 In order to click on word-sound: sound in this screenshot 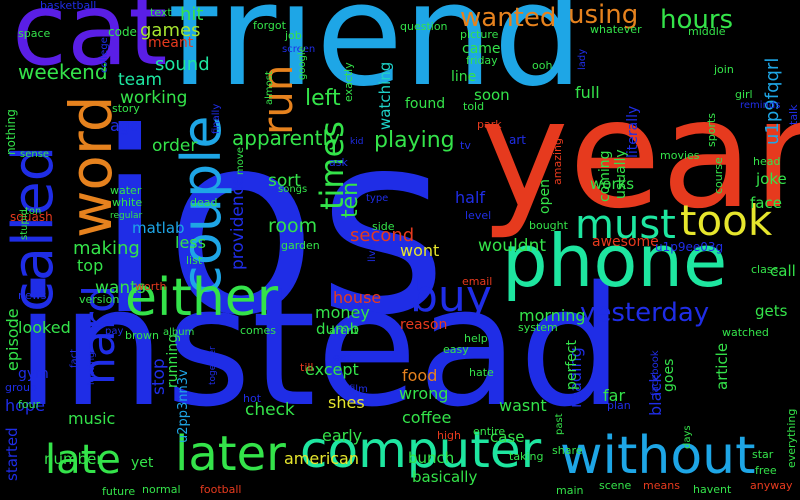, I will do `click(182, 64)`.